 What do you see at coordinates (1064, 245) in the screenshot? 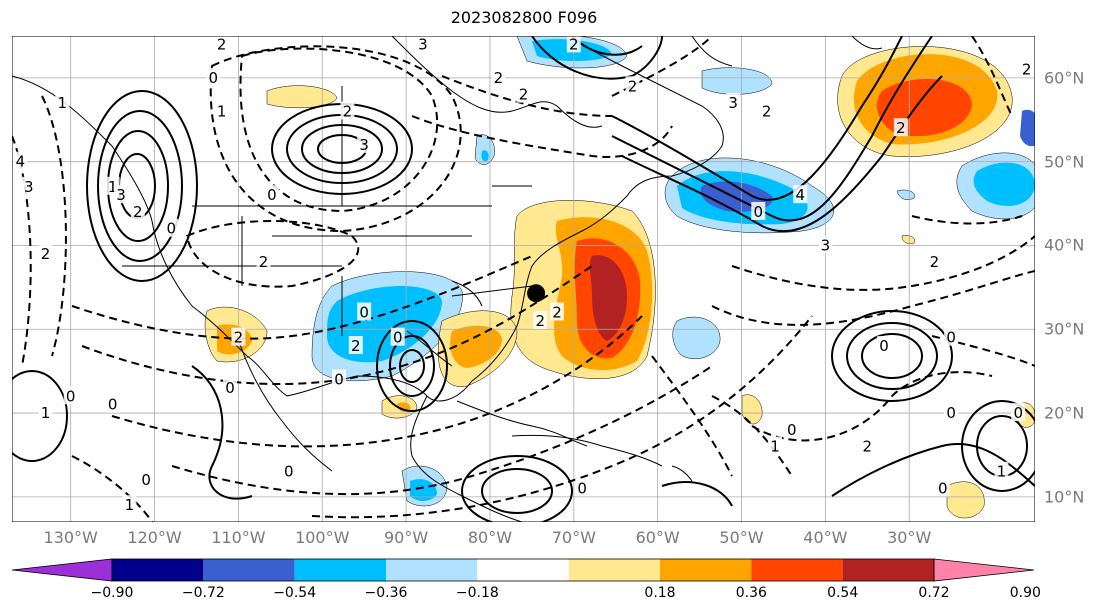
I see `latitude-label: 40°N` at bounding box center [1064, 245].